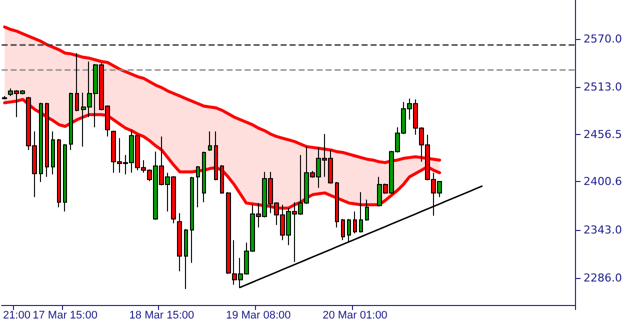 The image size is (625, 327). I want to click on y-tick-label: 2513.0, so click(603, 87).